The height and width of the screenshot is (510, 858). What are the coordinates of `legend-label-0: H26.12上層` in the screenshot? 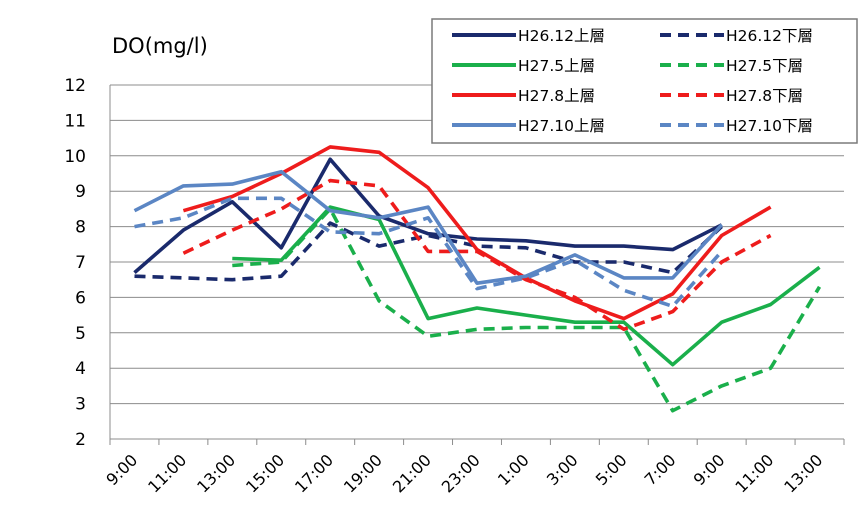 It's located at (561, 36).